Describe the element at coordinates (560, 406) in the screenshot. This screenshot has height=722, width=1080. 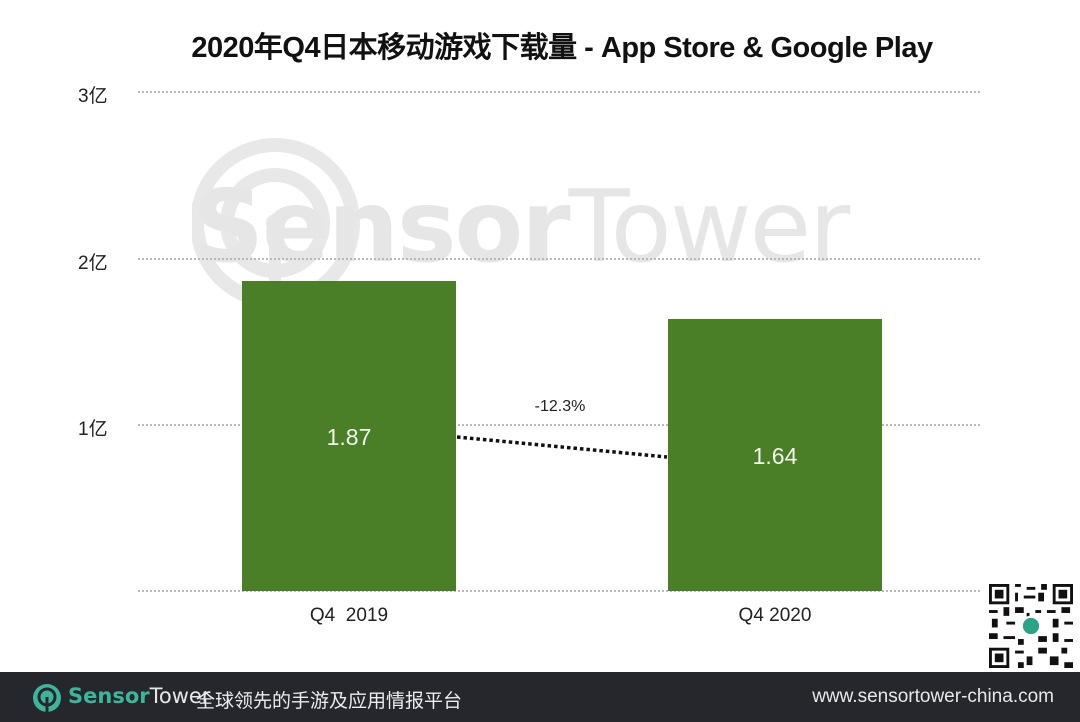
I see `change-percentage-label: -12.3%` at that location.